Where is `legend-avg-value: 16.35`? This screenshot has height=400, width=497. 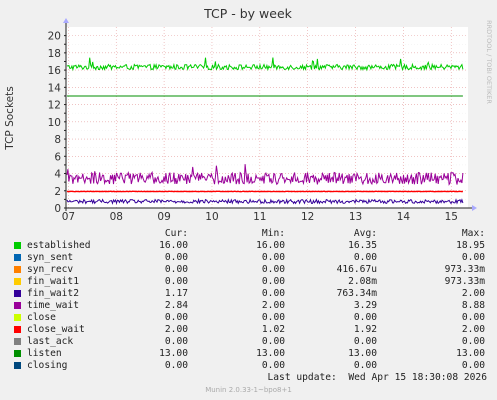
legend-avg-value: 16.35 is located at coordinates (362, 245).